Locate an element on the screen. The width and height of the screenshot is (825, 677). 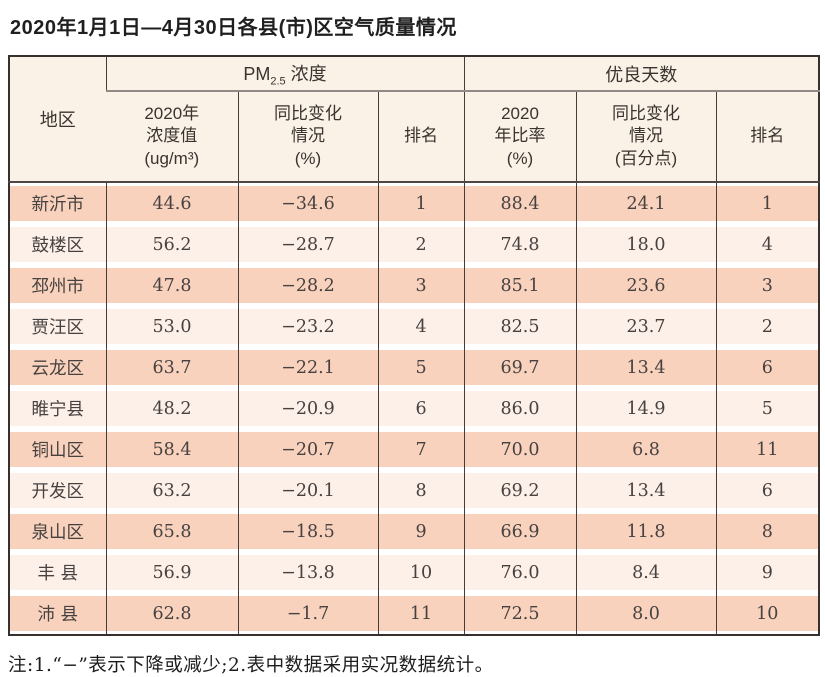
region-cell: 云龙区 is located at coordinates (57, 367).